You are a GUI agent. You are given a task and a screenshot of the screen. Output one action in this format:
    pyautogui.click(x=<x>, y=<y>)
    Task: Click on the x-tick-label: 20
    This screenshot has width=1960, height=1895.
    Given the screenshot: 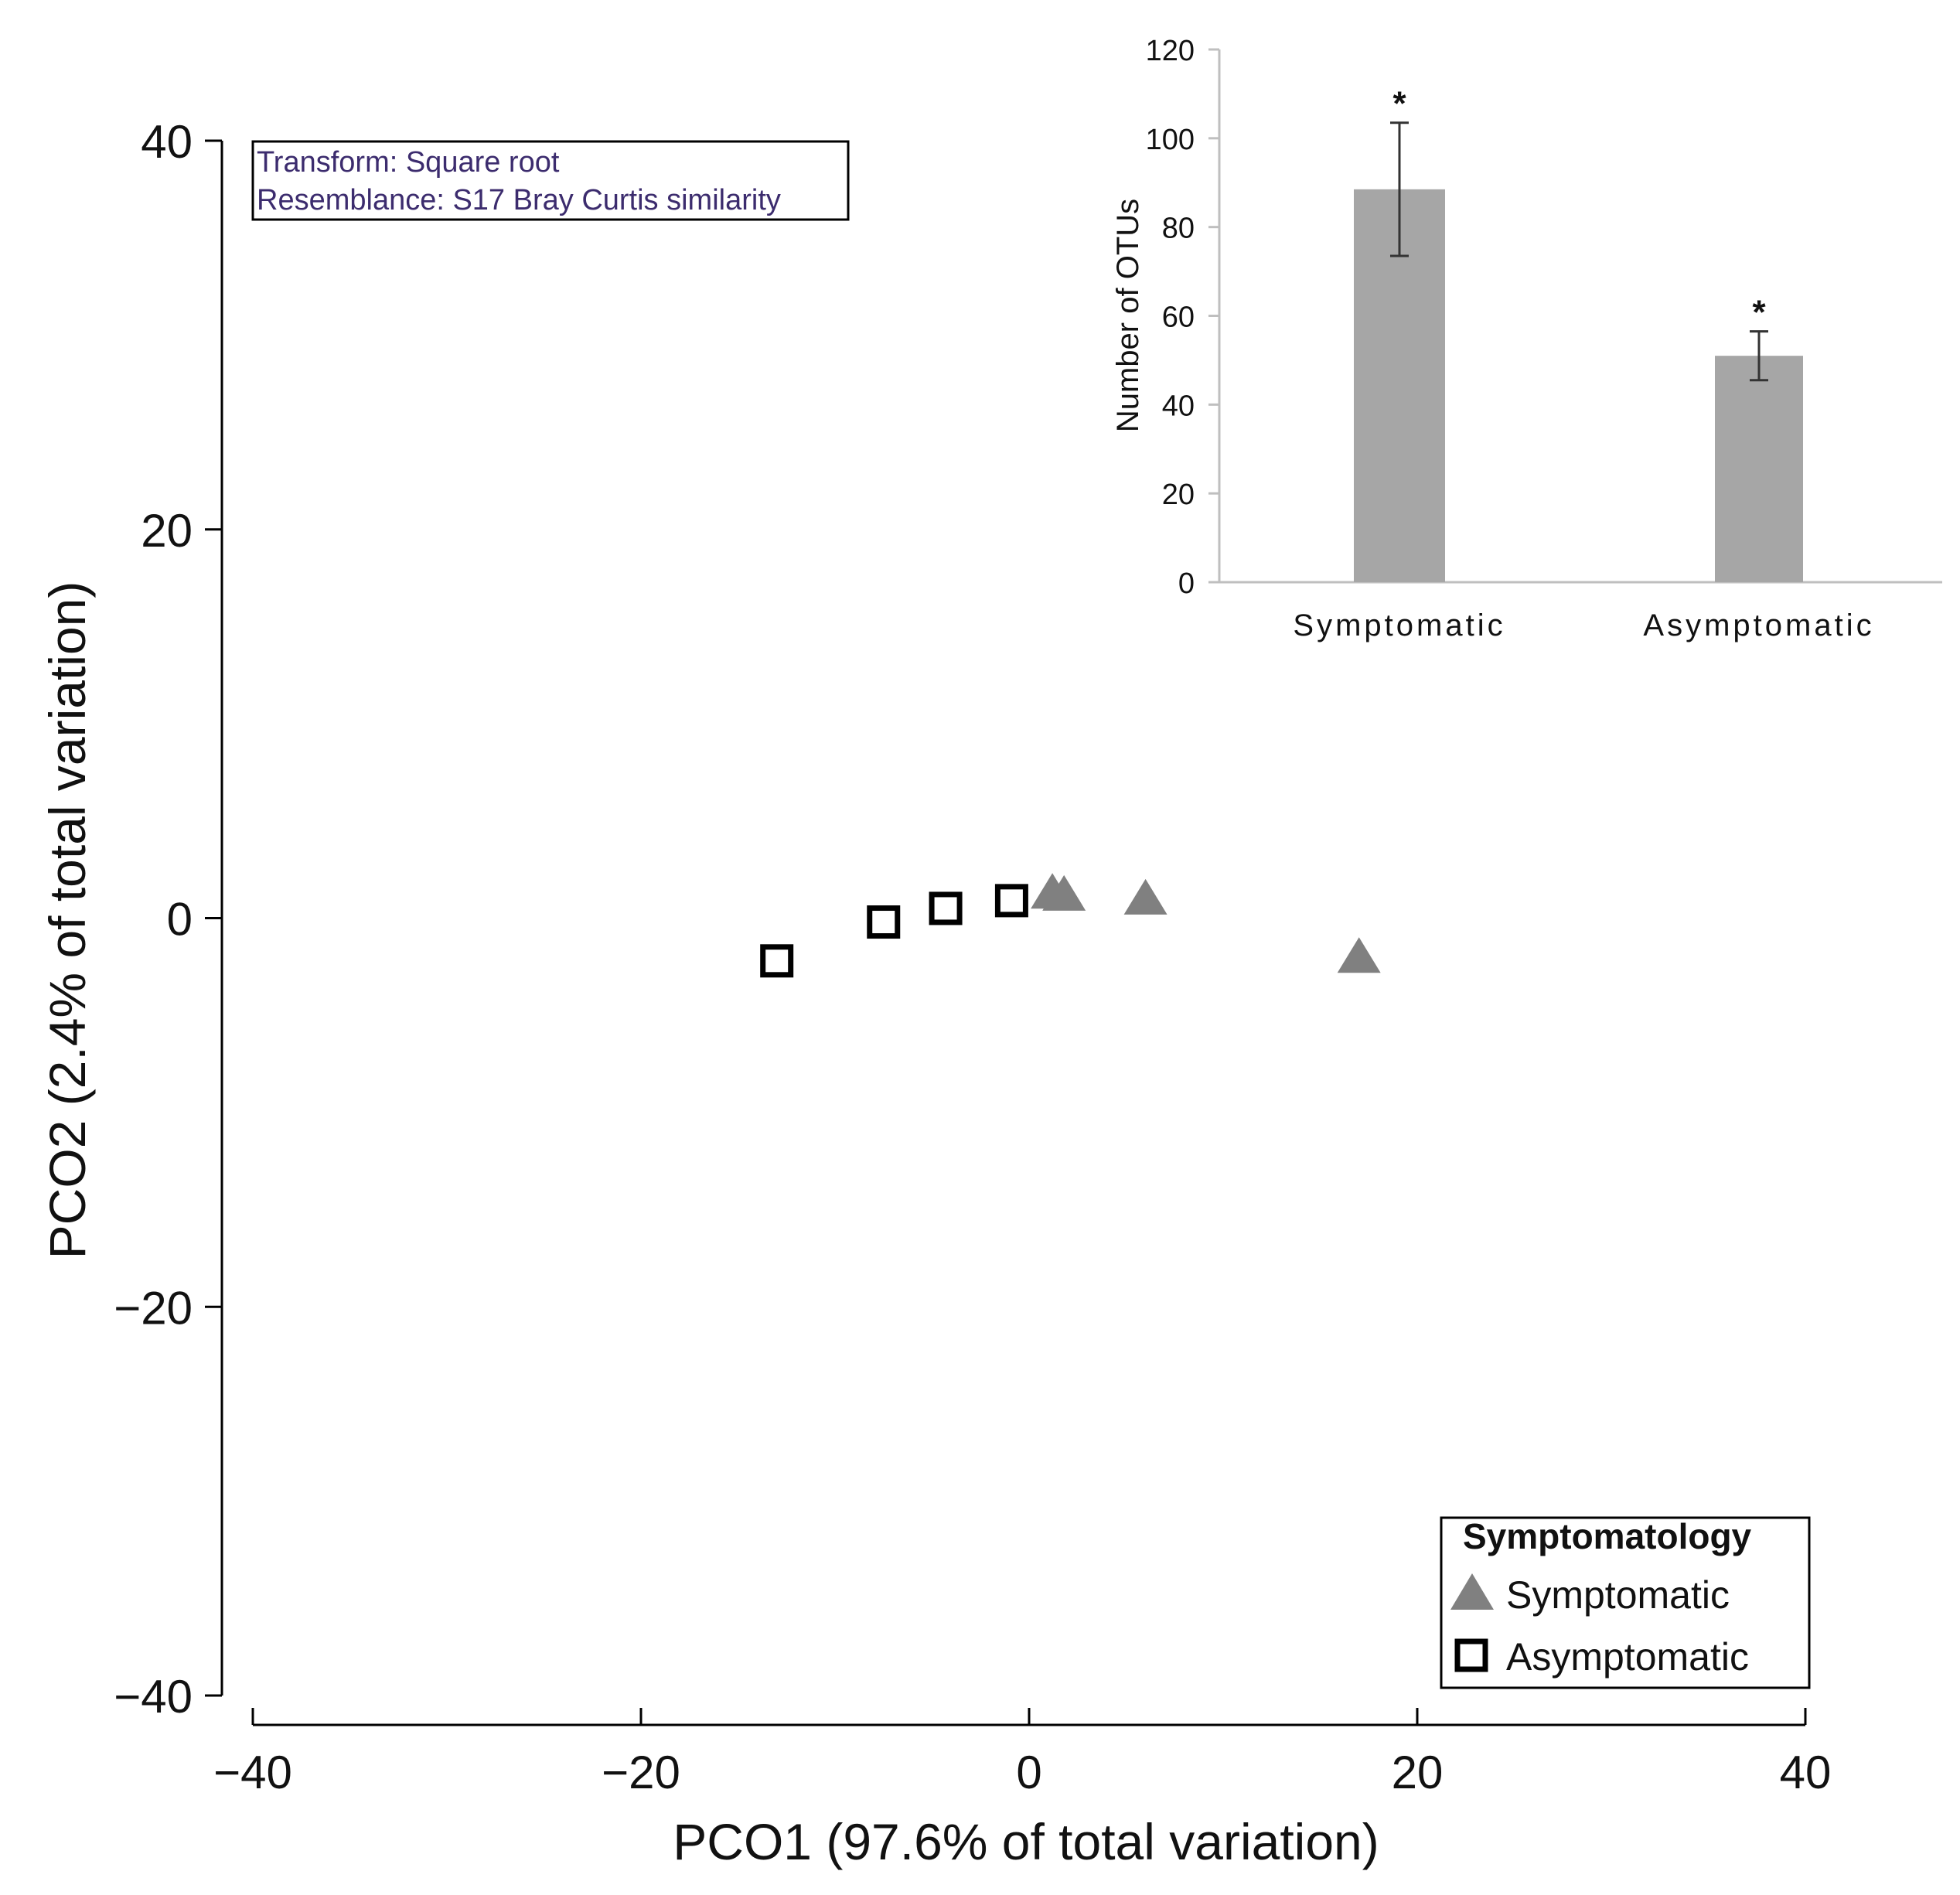 What is the action you would take?
    pyautogui.click(x=1418, y=1772)
    